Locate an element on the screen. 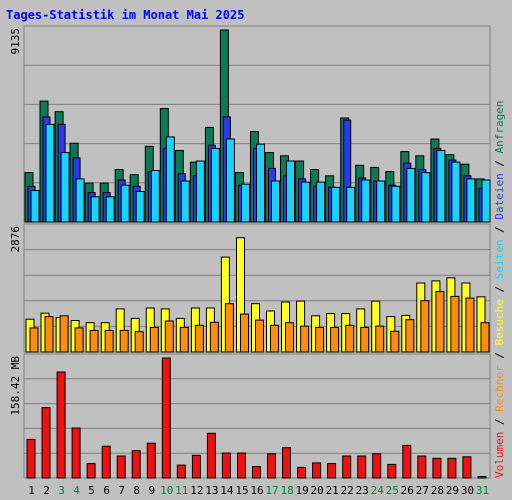 This screenshot has height=500, width=512. legend-volumen: Volumen is located at coordinates (499, 455).